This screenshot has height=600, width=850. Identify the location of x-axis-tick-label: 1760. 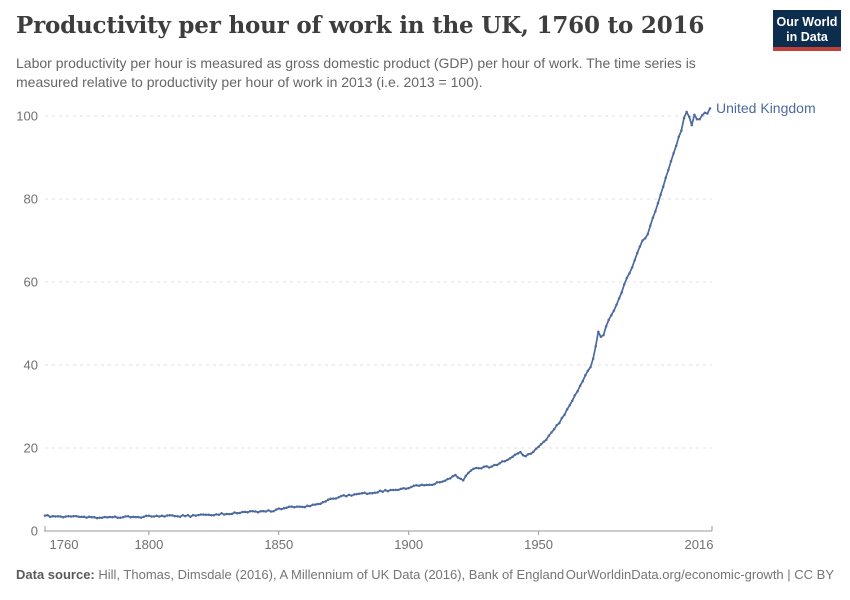
(64, 544).